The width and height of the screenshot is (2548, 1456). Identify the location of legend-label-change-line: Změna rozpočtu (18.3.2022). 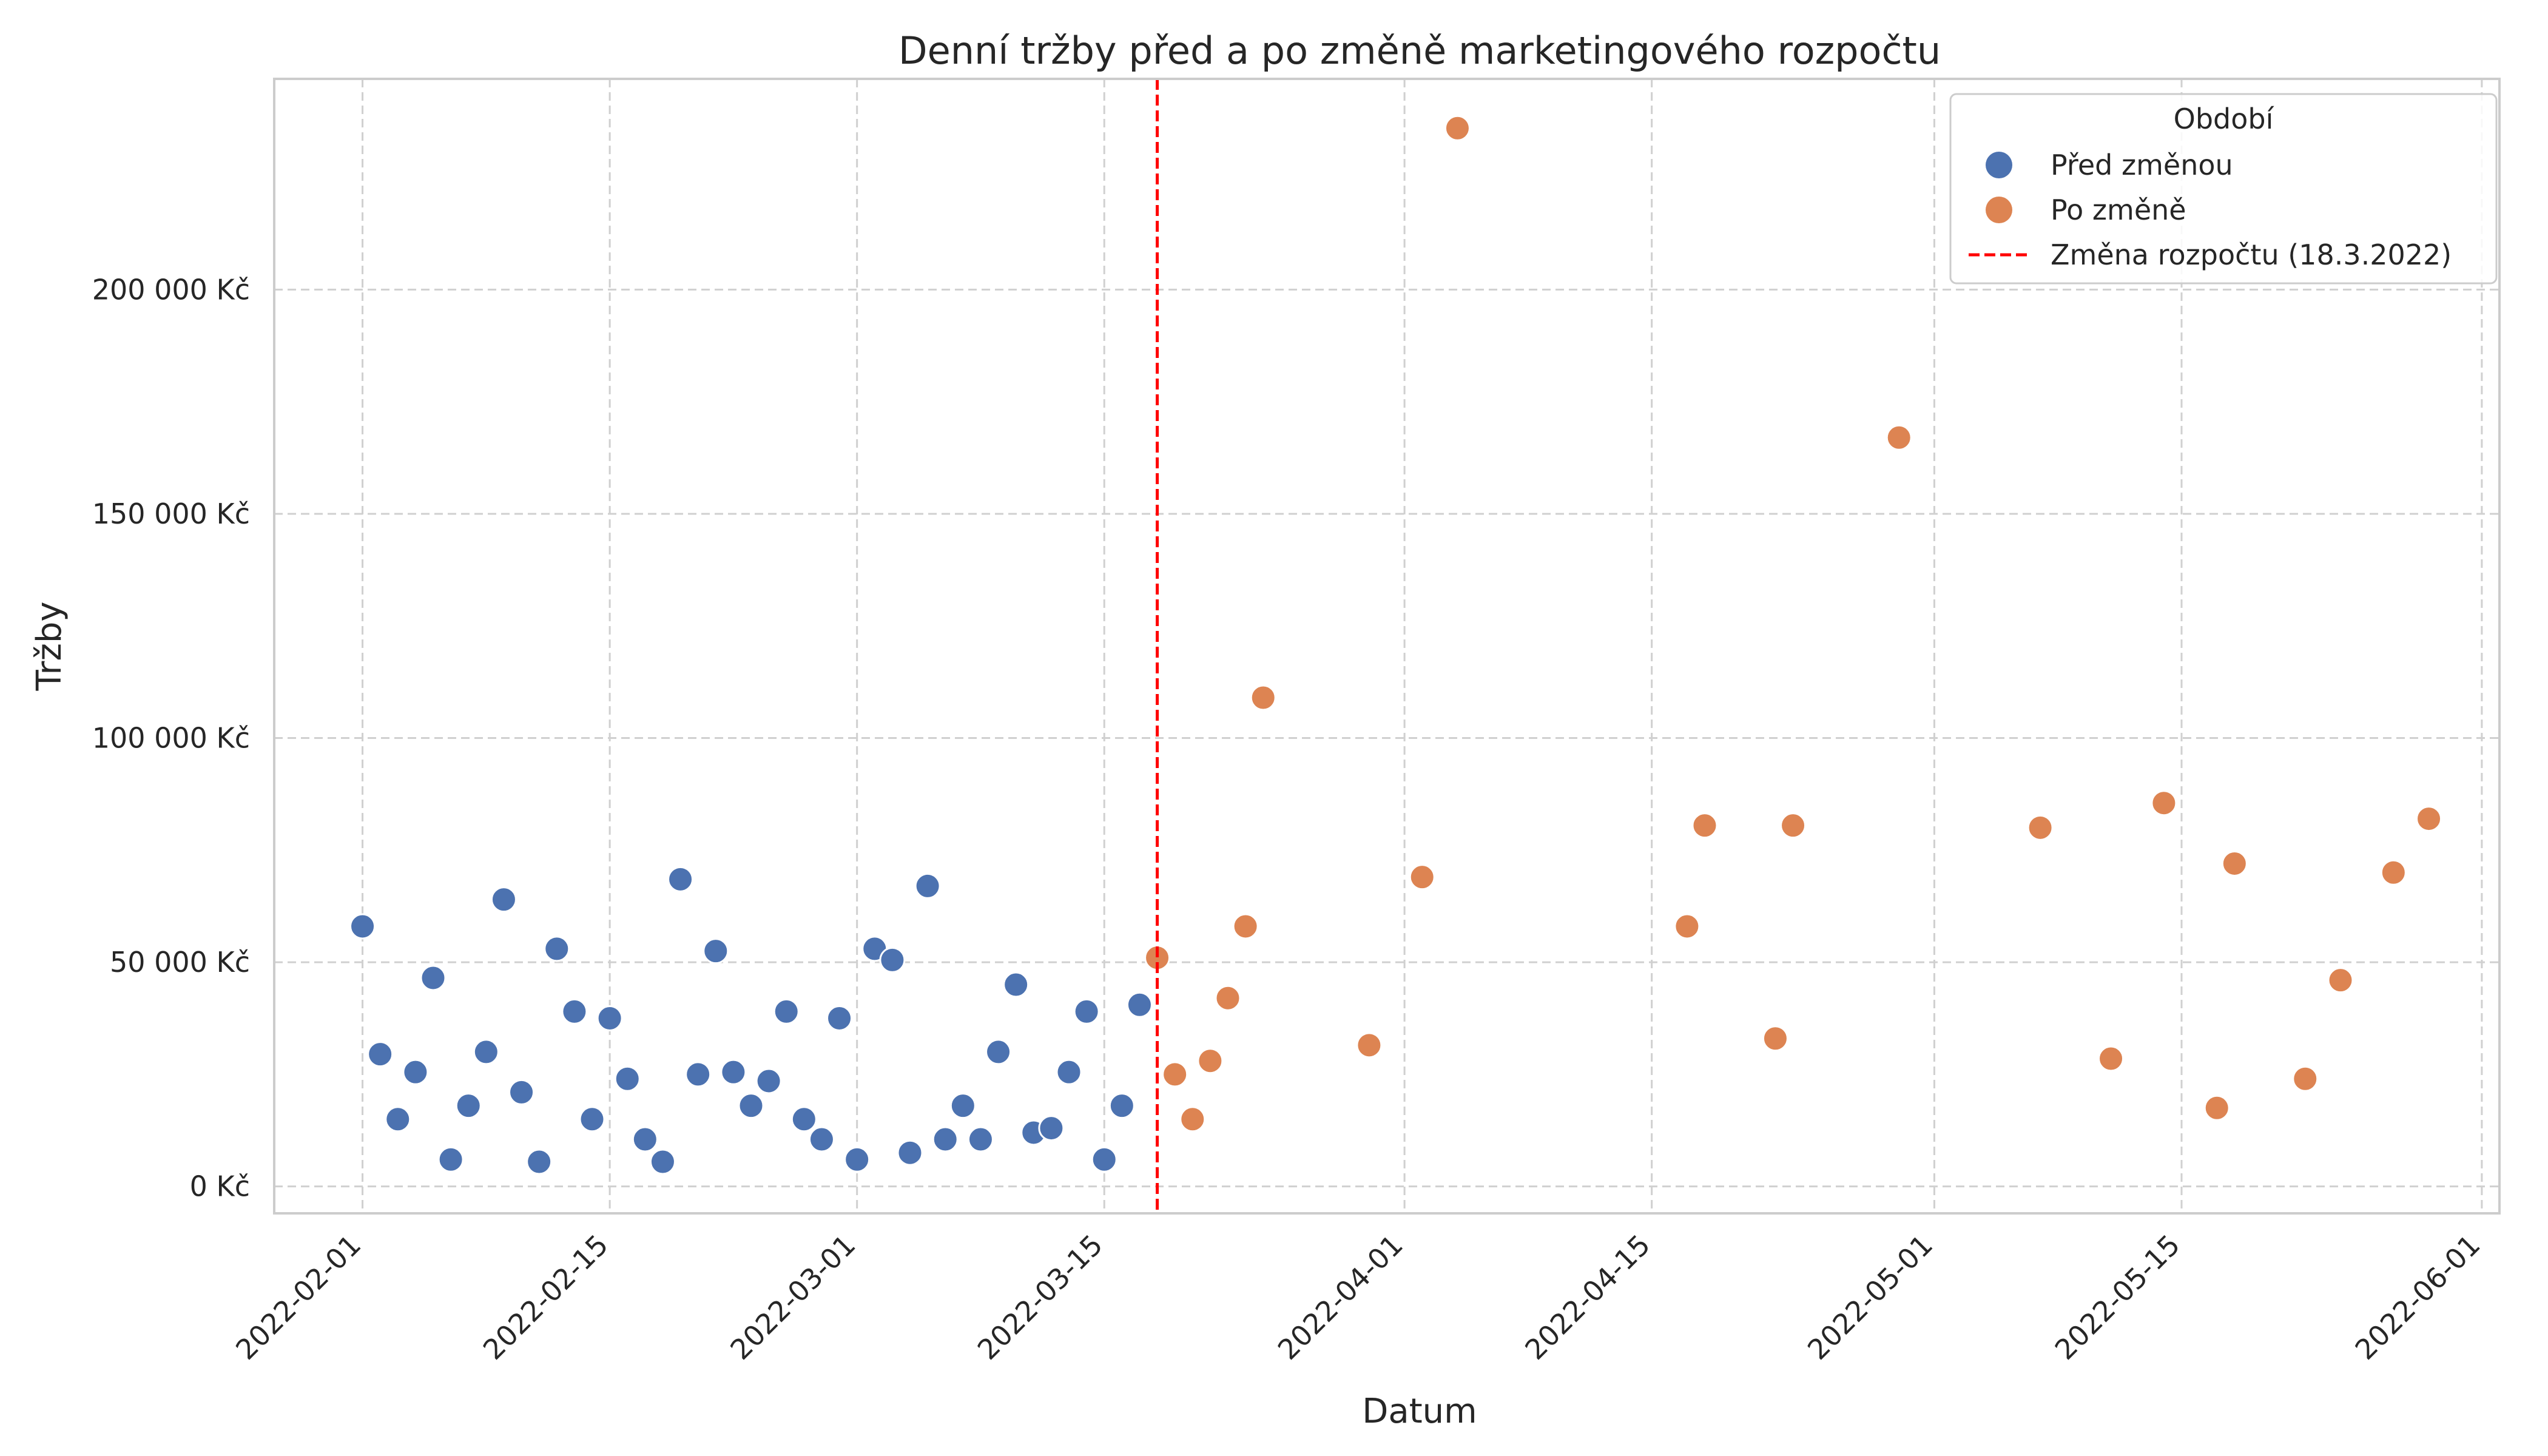
(2251, 254).